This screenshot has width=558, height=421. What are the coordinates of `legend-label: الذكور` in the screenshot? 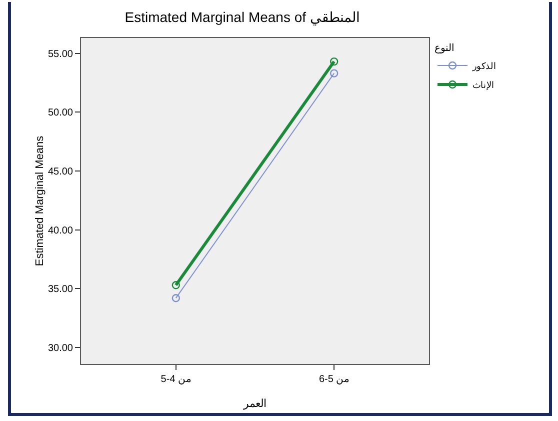 It's located at (483, 66).